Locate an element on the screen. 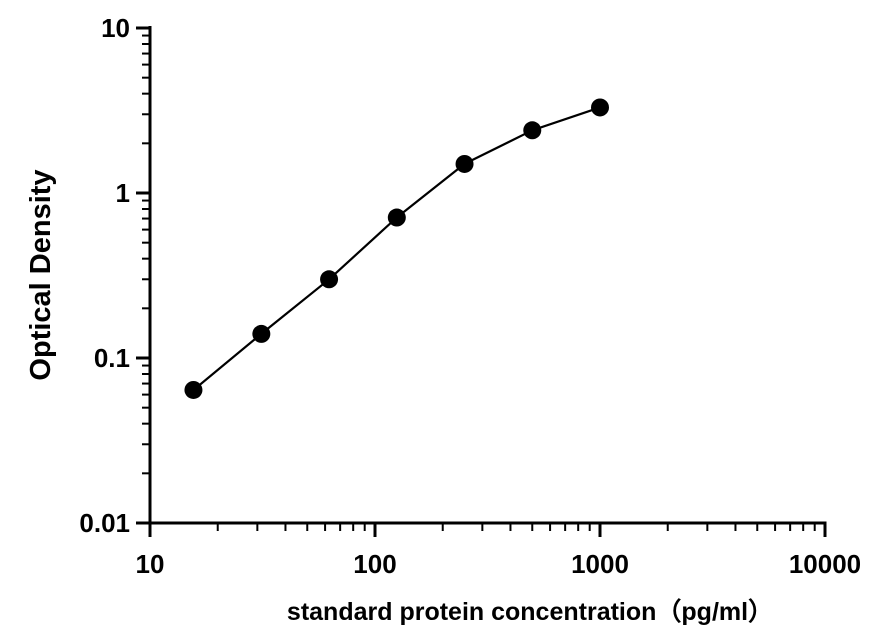 This screenshot has height=634, width=874. y-axis-title: Optical Density is located at coordinates (41, 274).